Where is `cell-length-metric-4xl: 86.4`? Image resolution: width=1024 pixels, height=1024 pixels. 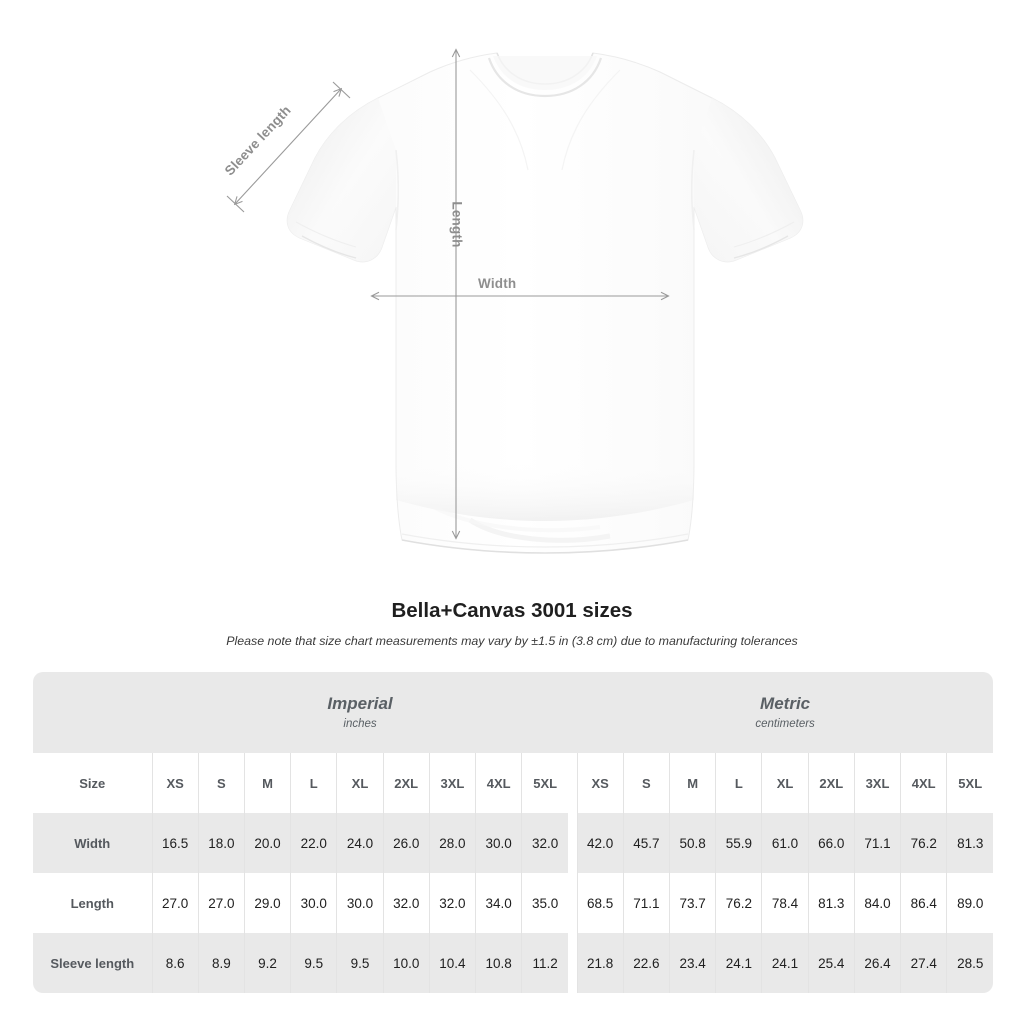
cell-length-metric-4xl: 86.4 is located at coordinates (923, 903).